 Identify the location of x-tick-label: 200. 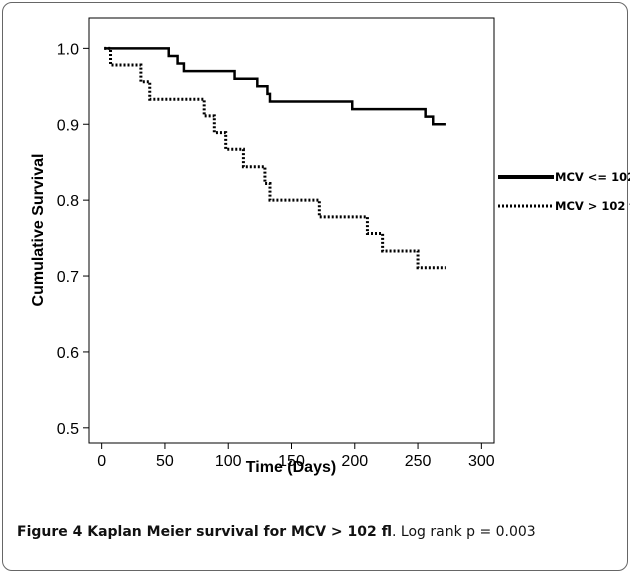
(354, 461).